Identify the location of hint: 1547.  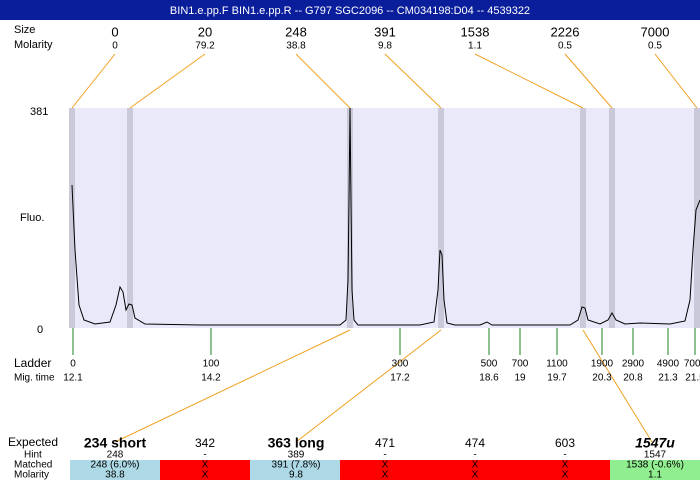
(655, 455).